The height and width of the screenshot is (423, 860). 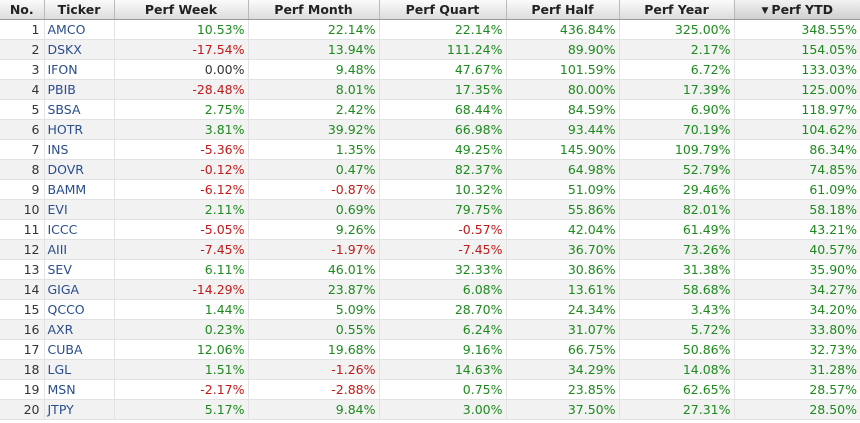 I want to click on ticker-cell: JTPY, so click(x=79, y=409).